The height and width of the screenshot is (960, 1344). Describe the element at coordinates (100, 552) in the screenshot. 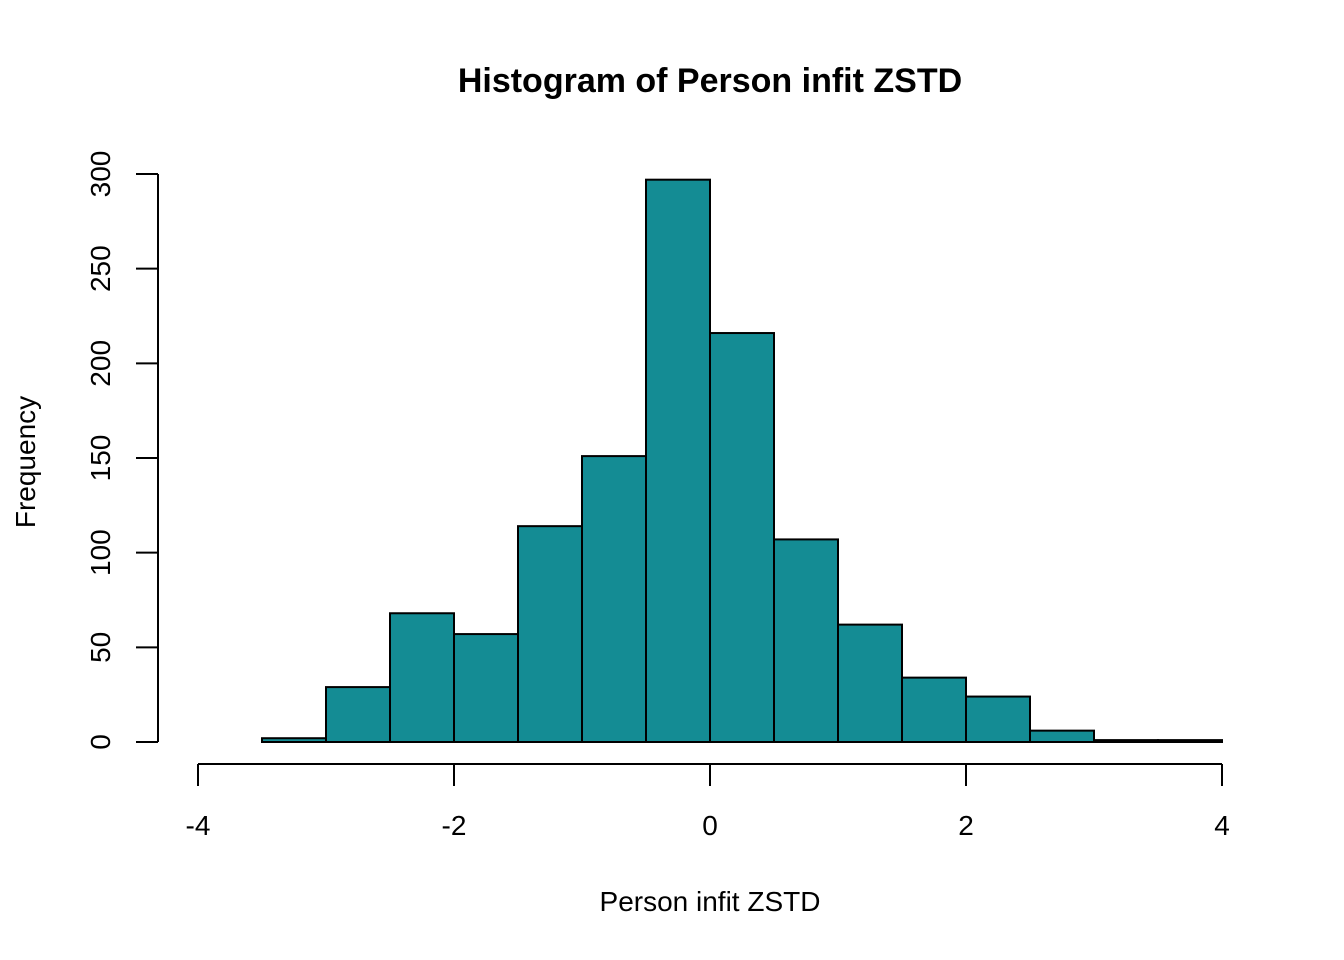

I see `y-tick-label: 100` at that location.